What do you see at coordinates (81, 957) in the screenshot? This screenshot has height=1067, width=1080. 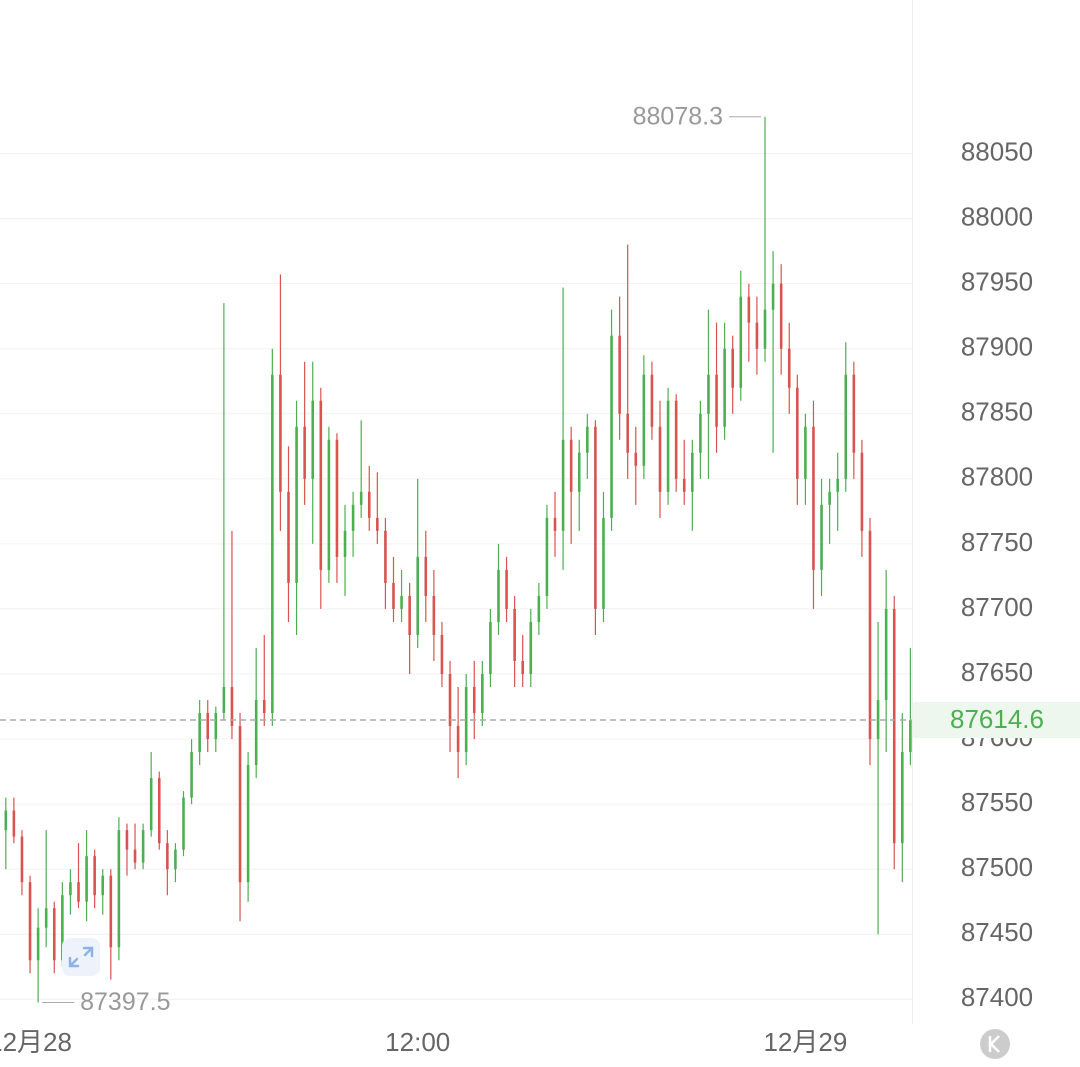 I see `expand-icon` at bounding box center [81, 957].